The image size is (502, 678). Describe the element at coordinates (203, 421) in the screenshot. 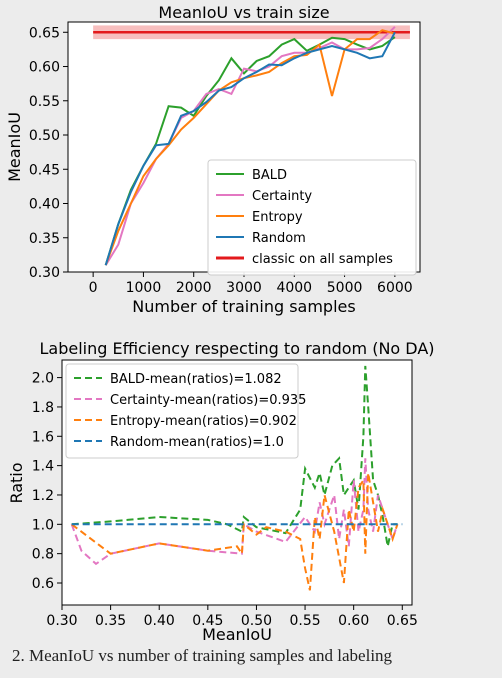

I see `legend-label: Entropy-mean(ratios)=0.902` at that location.